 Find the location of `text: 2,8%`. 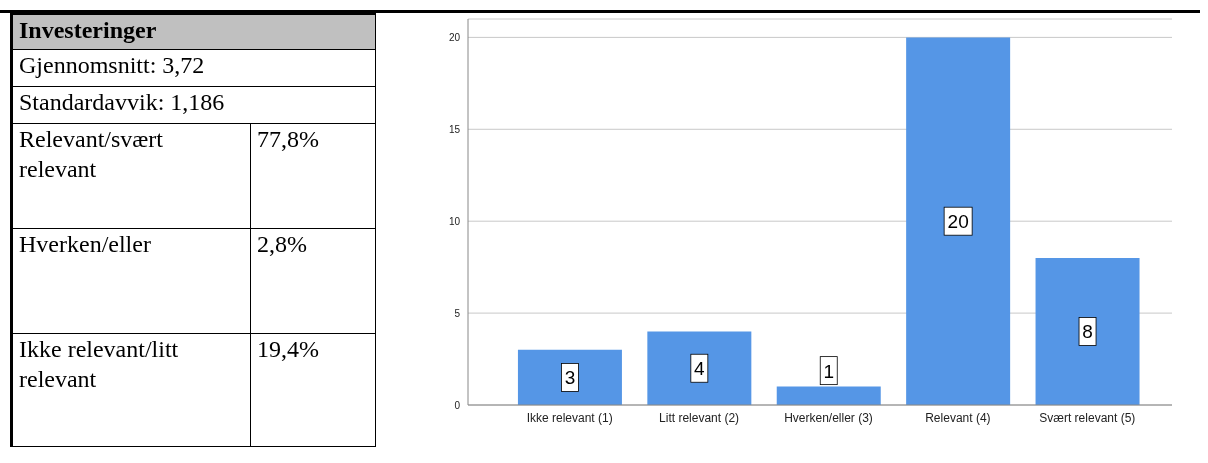

text: 2,8% is located at coordinates (313, 281).